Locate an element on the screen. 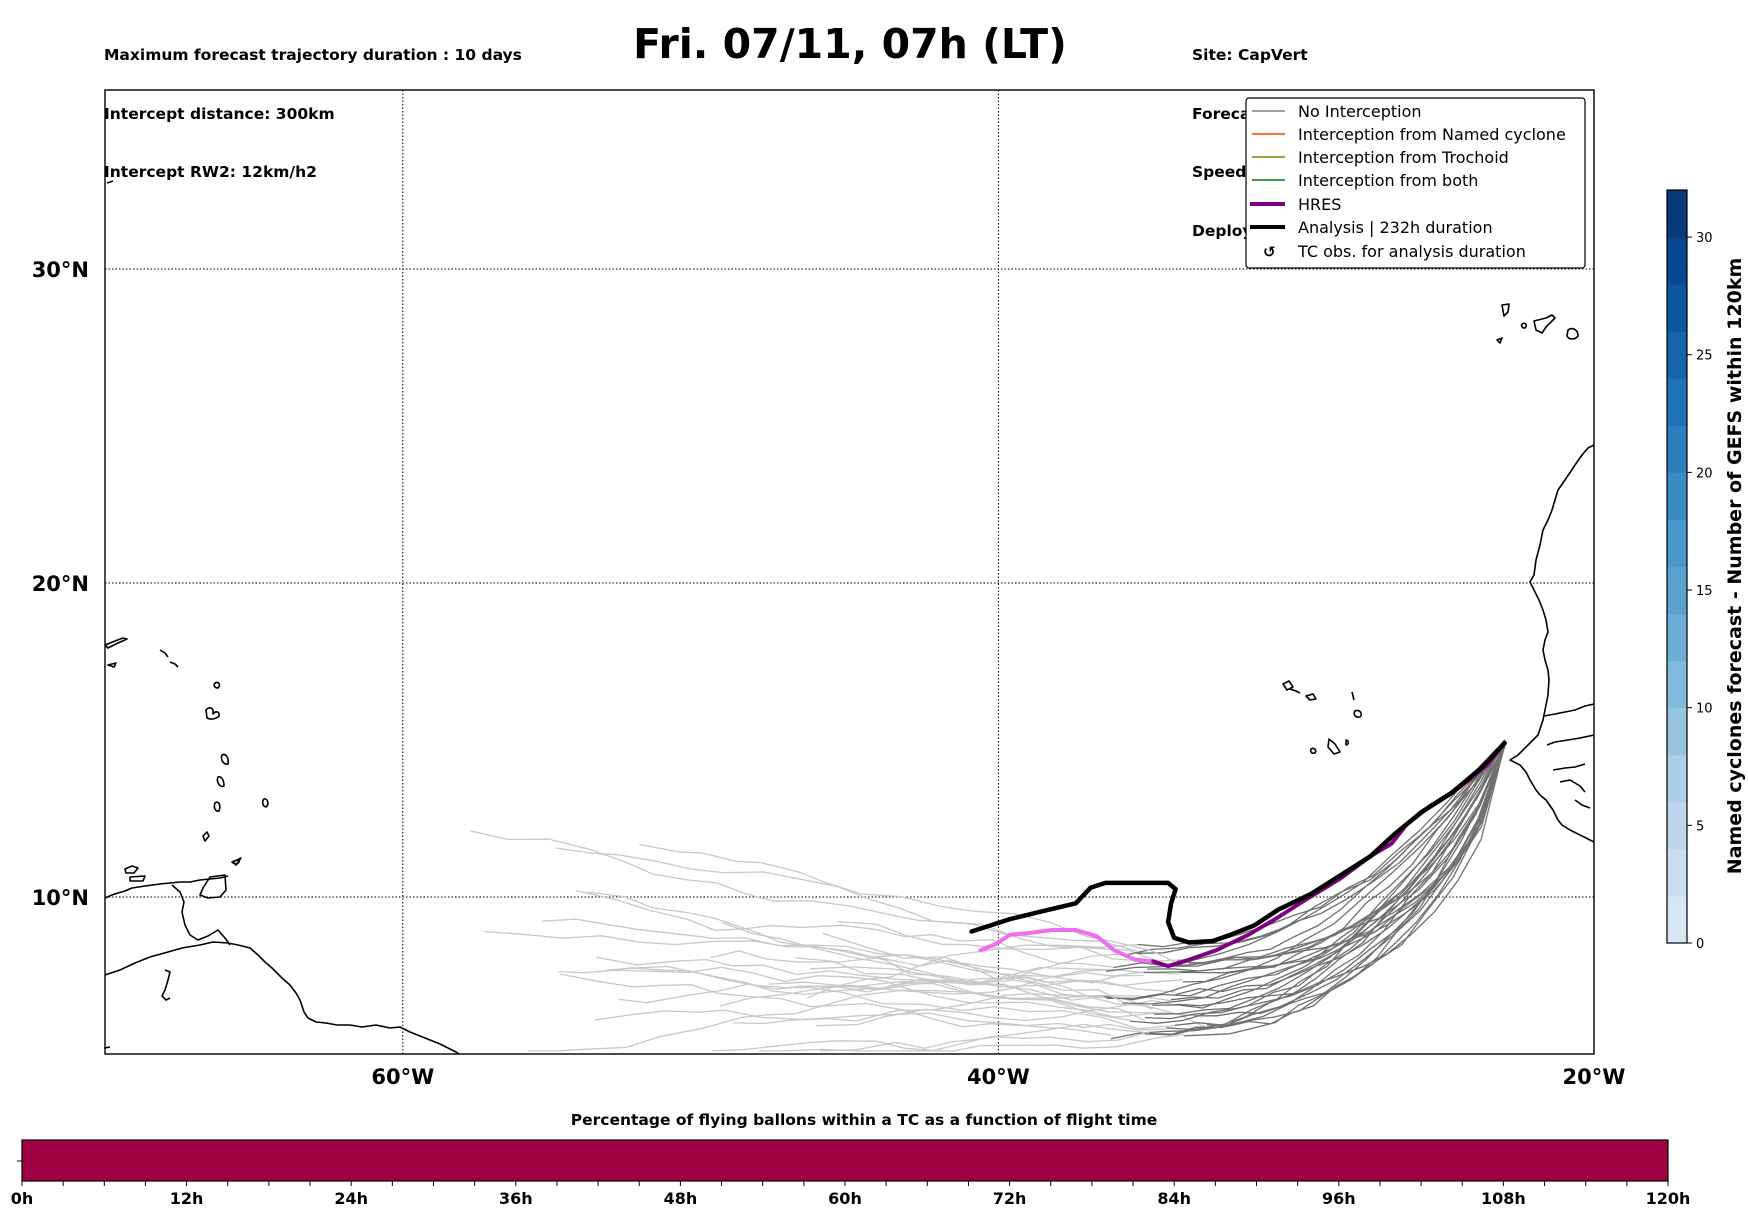 This screenshot has width=1748, height=1213. island-cape-verde-maio is located at coordinates (1347, 742).